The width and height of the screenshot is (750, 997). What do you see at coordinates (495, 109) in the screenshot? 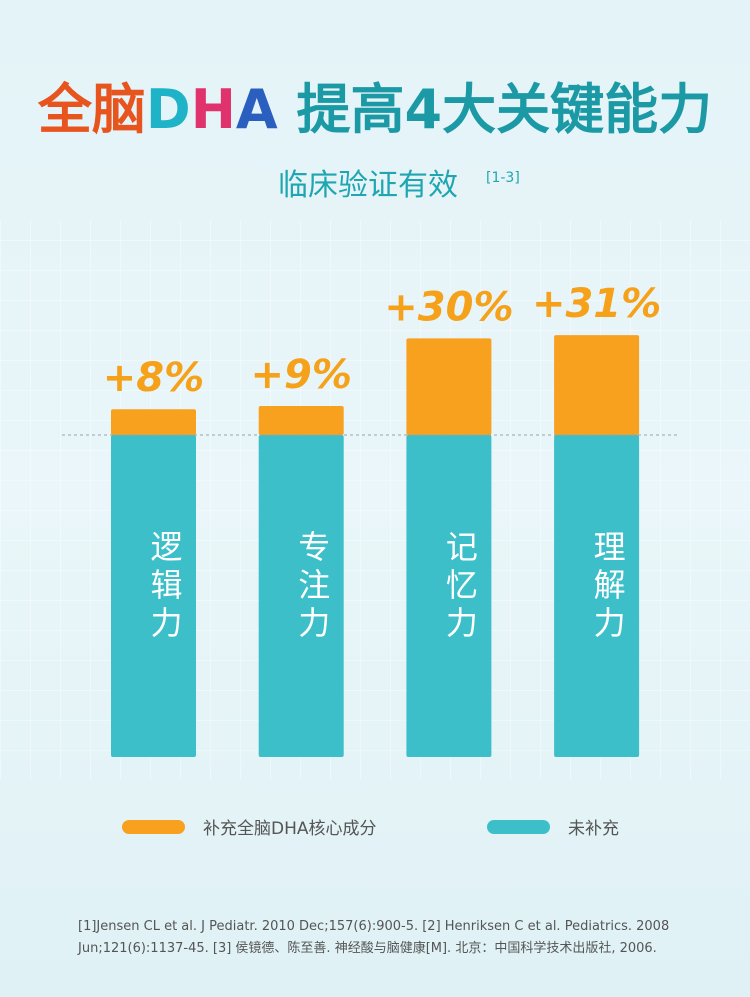
I see `title-part: 提高4大关键能力` at bounding box center [495, 109].